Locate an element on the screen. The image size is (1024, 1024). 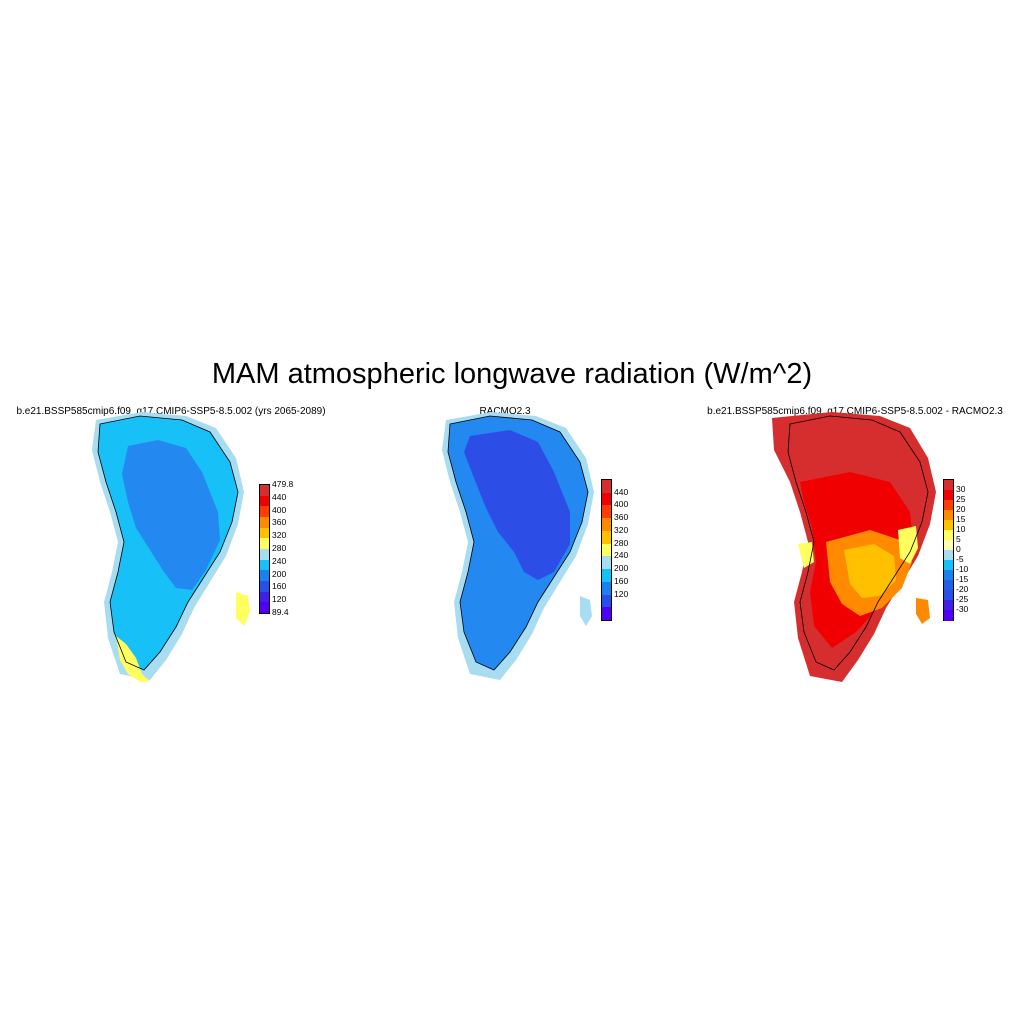
map-difference is located at coordinates (854, 547).